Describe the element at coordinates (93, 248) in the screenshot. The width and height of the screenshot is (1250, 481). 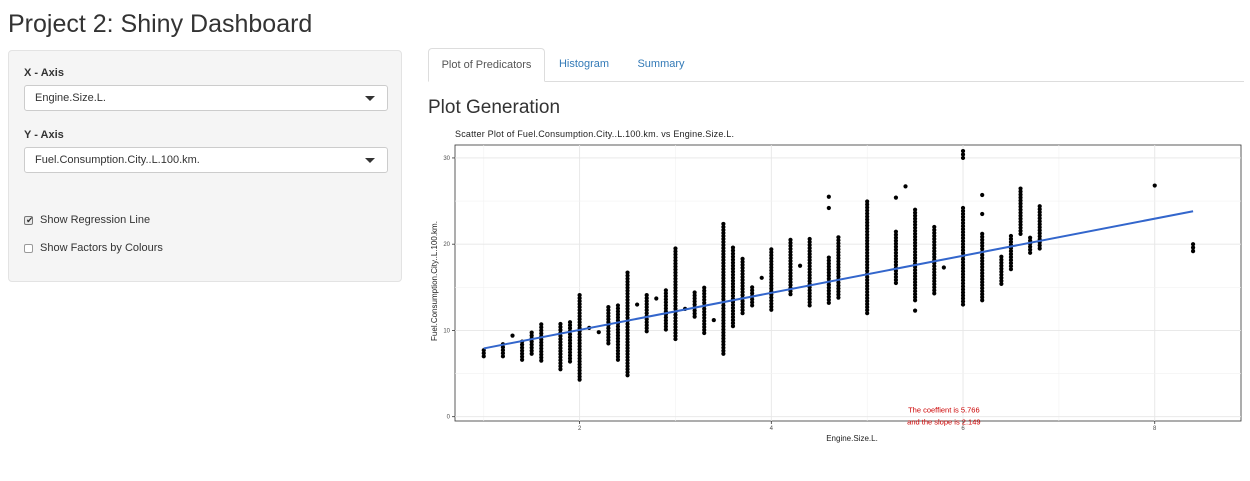
I see `show-factors-by-colours-checkbox: Show Factors by Colours` at that location.